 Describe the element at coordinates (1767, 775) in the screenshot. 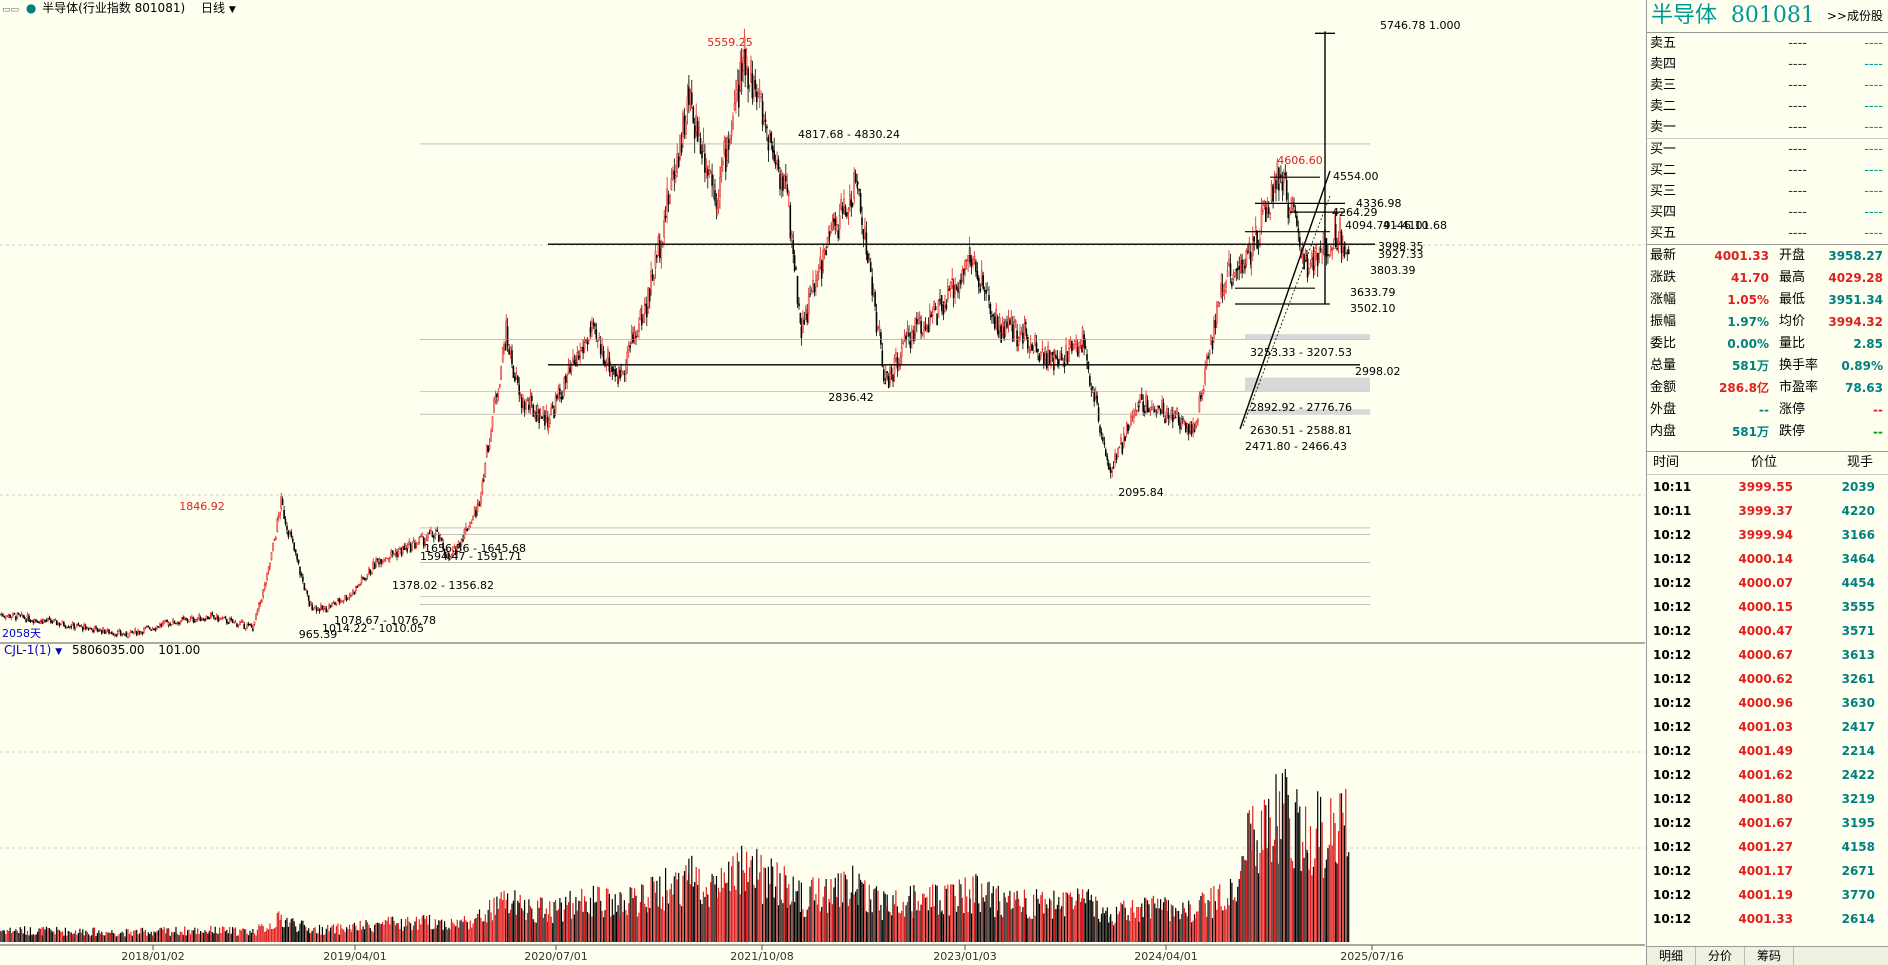

I see `tick-row: 10:12 4001.62 2422` at that location.